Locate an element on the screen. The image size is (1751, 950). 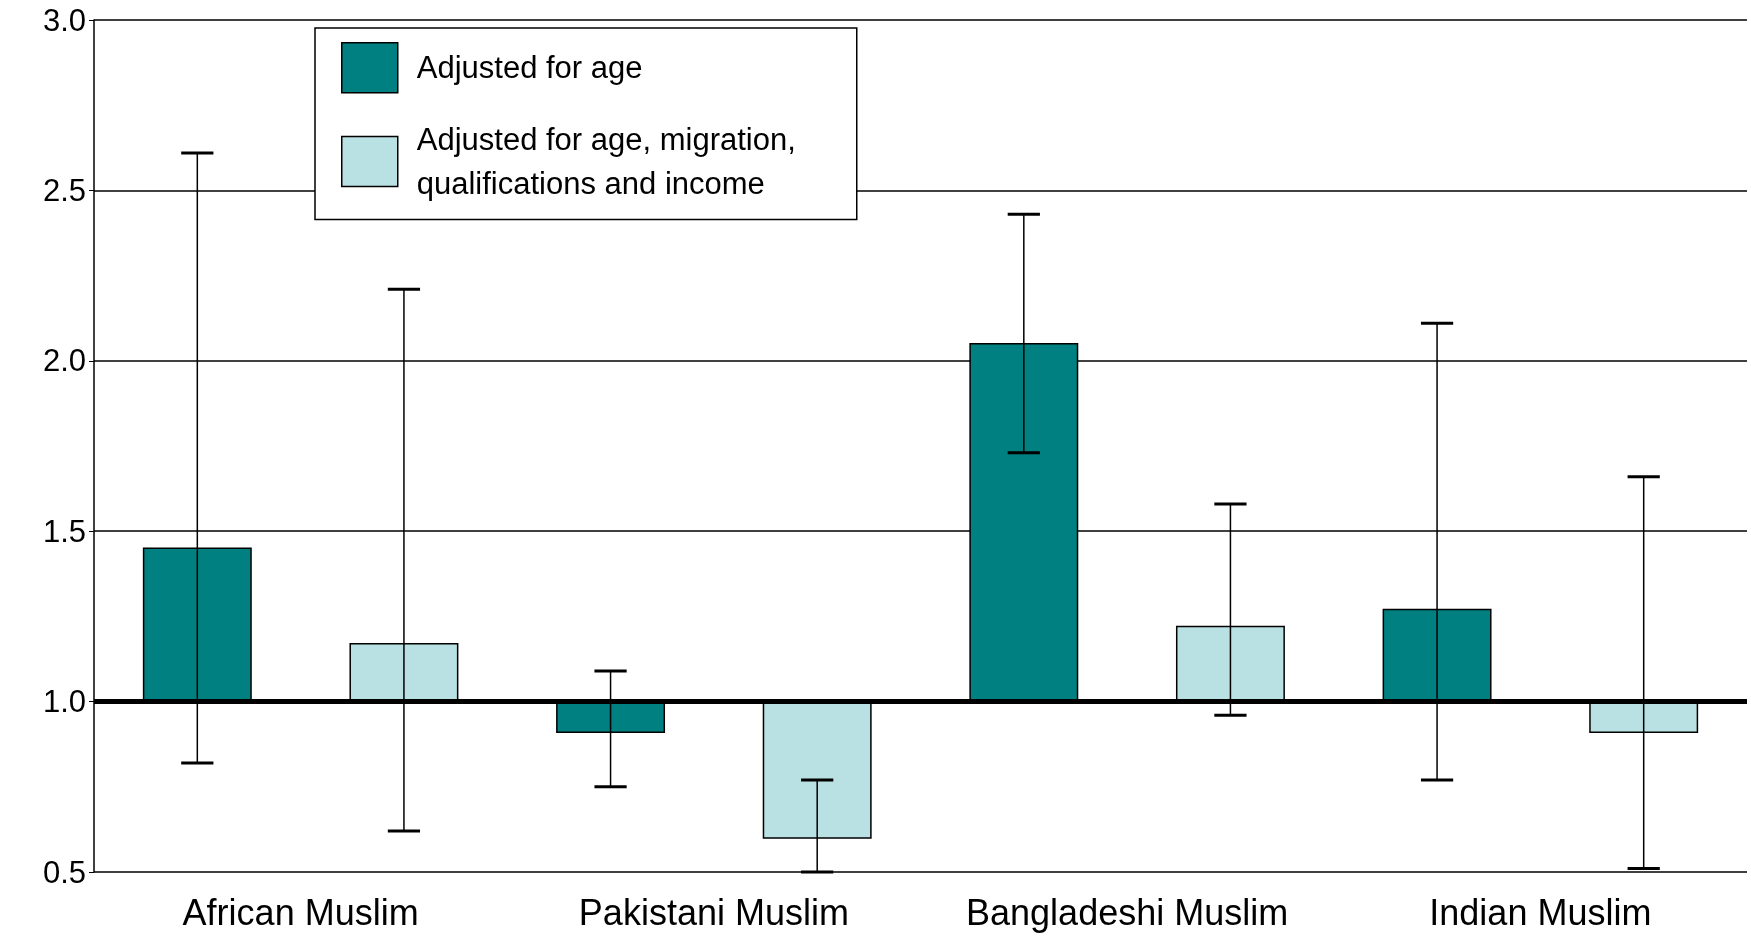
y-tick-label: 2.0 is located at coordinates (64, 361).